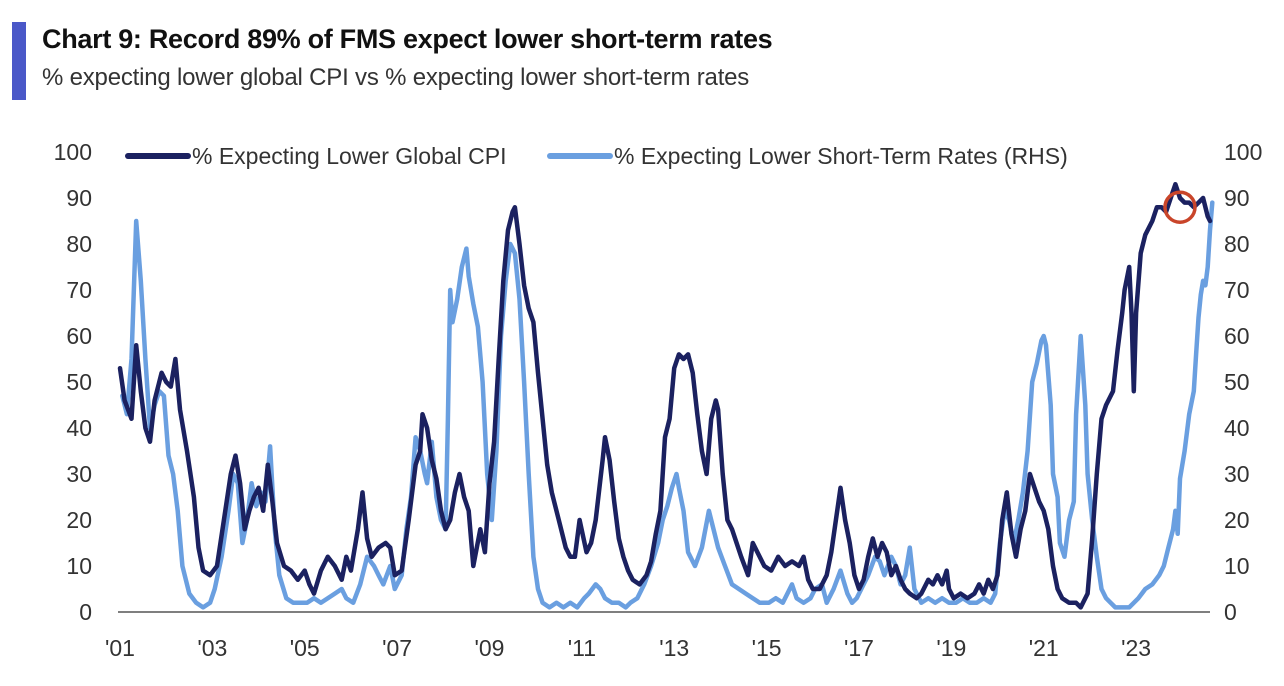 The height and width of the screenshot is (686, 1284). What do you see at coordinates (767, 648) in the screenshot?
I see `x-tick-label: '15` at bounding box center [767, 648].